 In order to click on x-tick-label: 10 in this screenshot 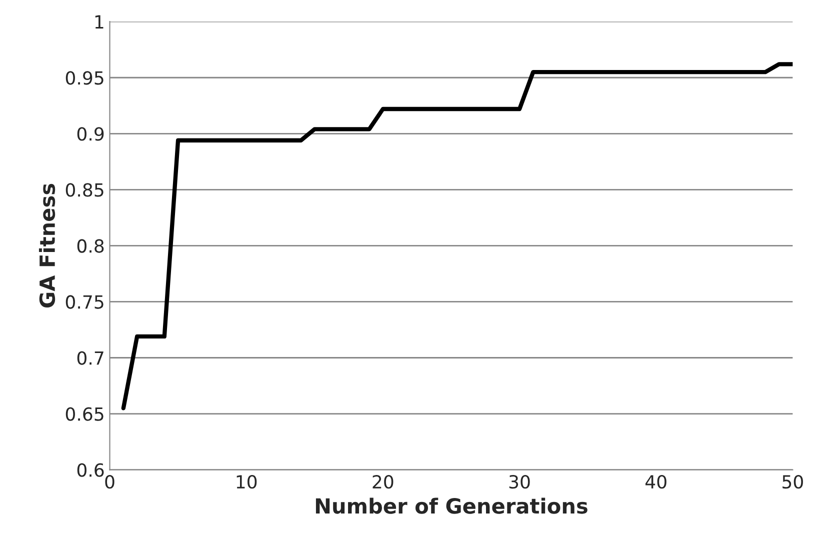, I will do `click(246, 481)`.